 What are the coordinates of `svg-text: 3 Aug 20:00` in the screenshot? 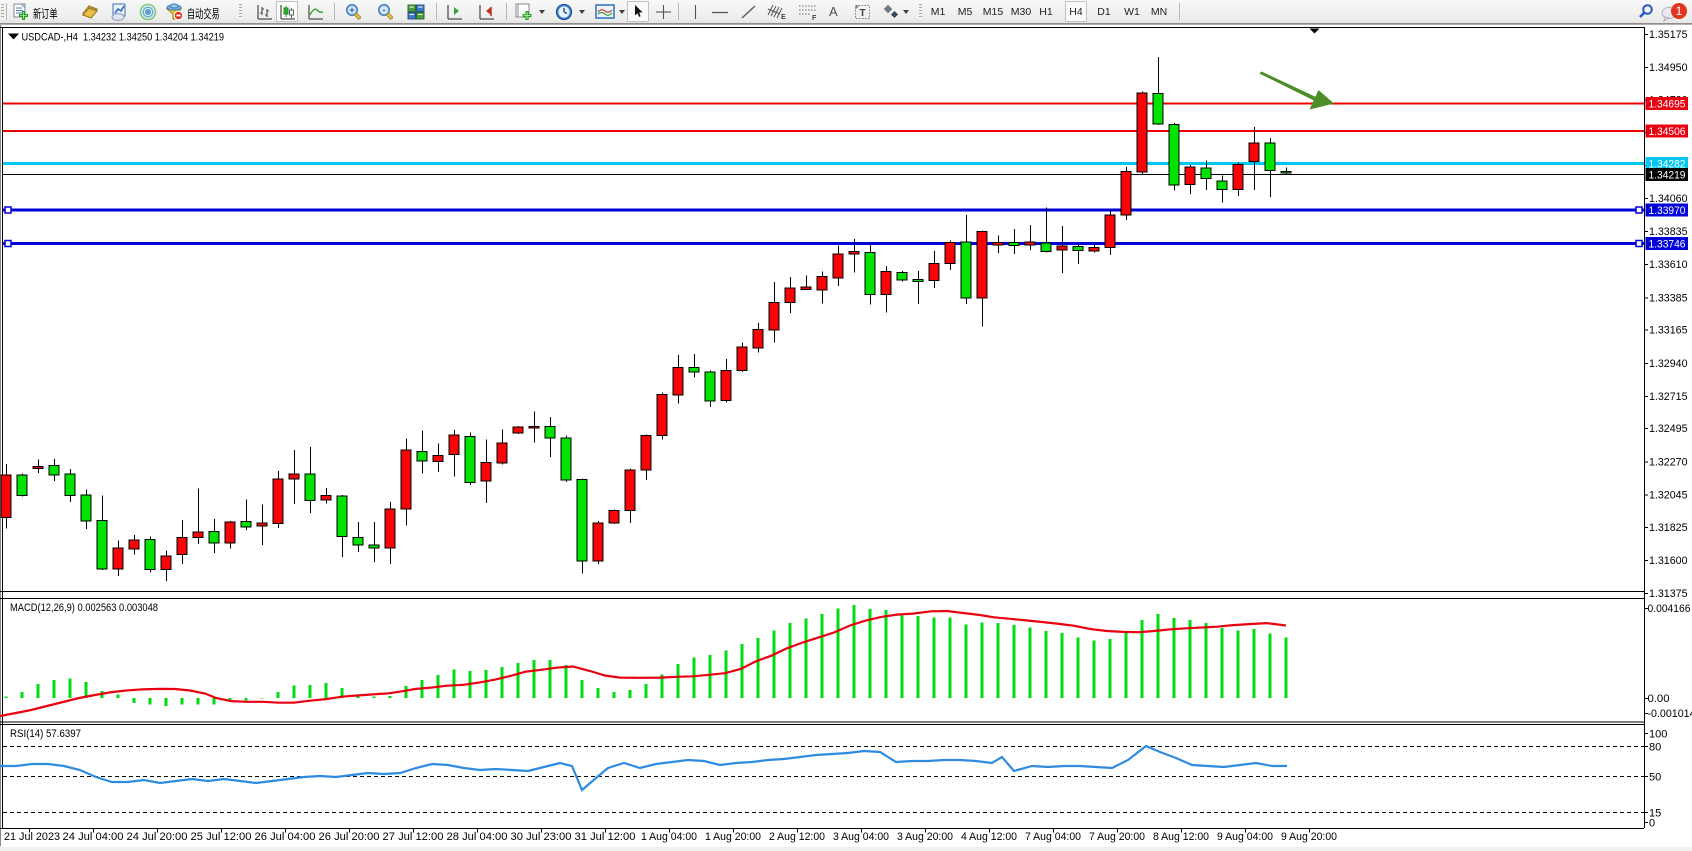 It's located at (925, 837).